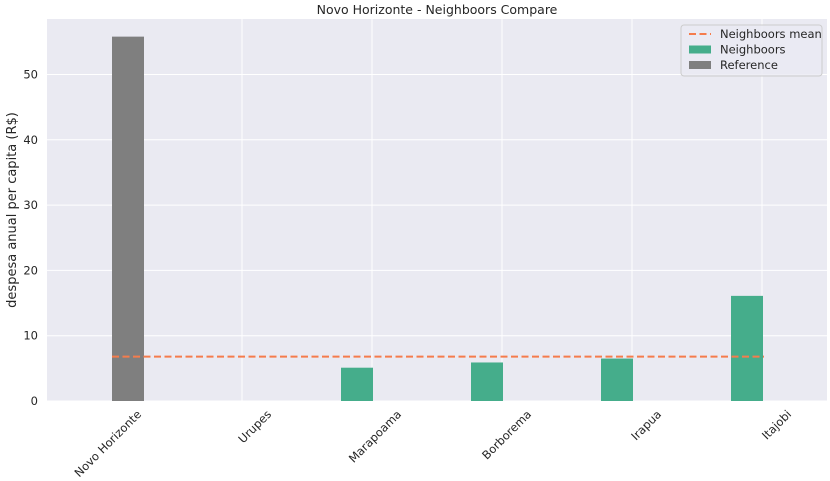  What do you see at coordinates (776, 424) in the screenshot?
I see `x-tick-label: Itajobi` at bounding box center [776, 424].